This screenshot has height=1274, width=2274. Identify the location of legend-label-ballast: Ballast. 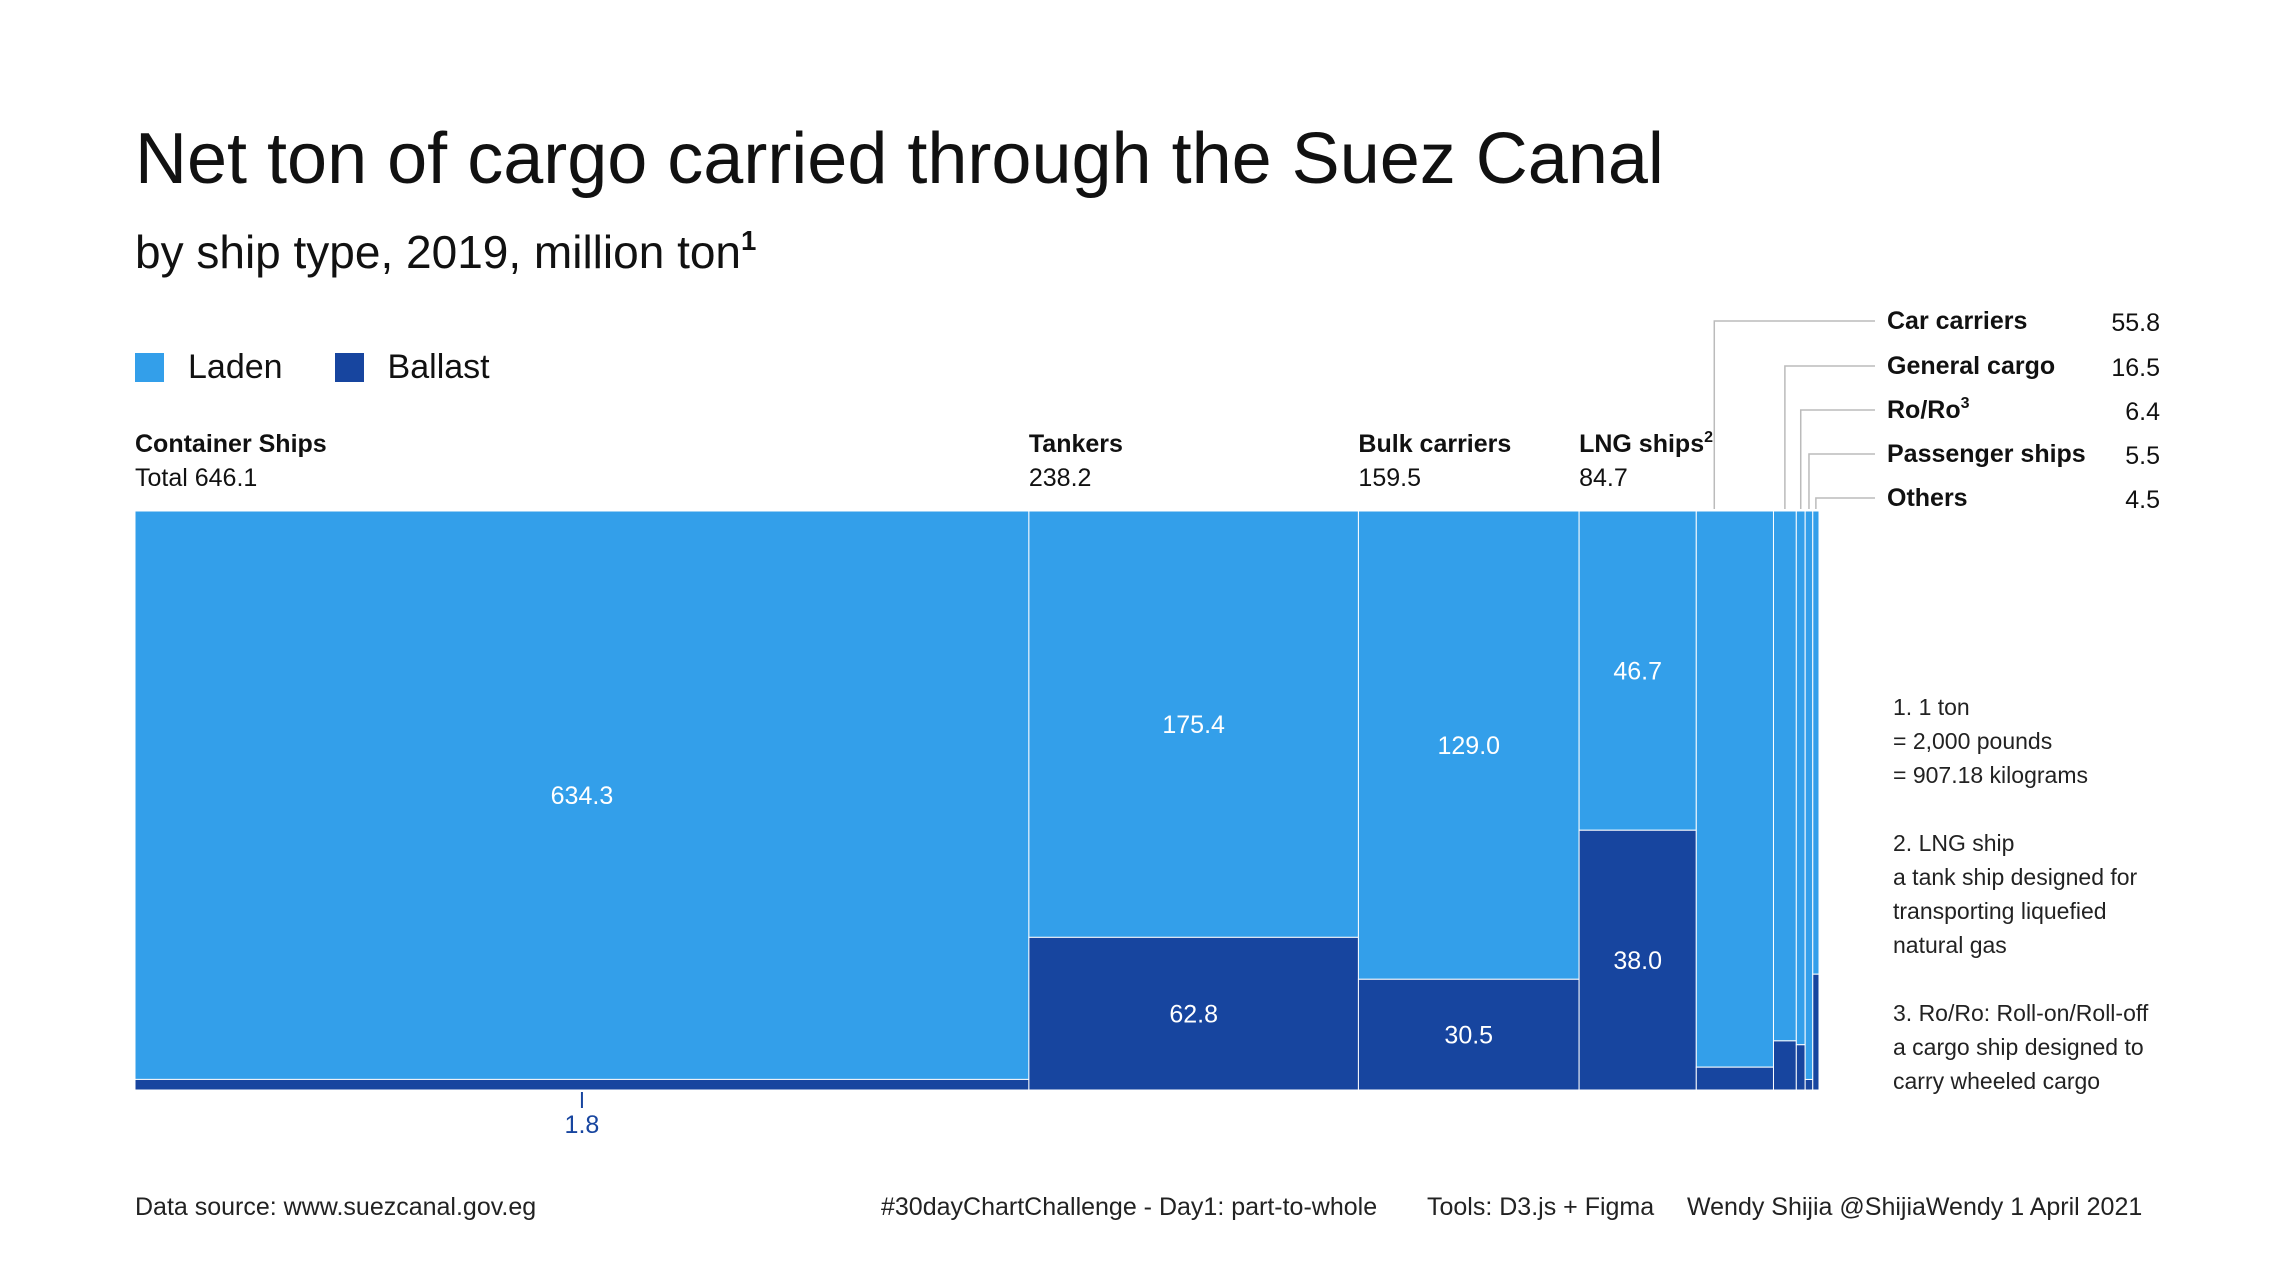
(438, 367).